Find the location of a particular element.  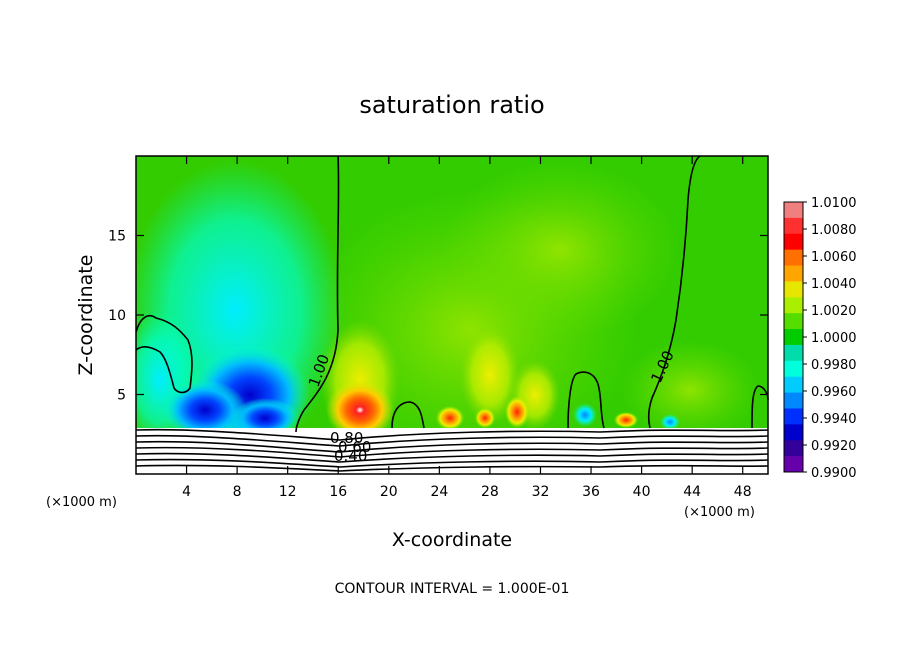

x-tick-label: 32 is located at coordinates (541, 492).